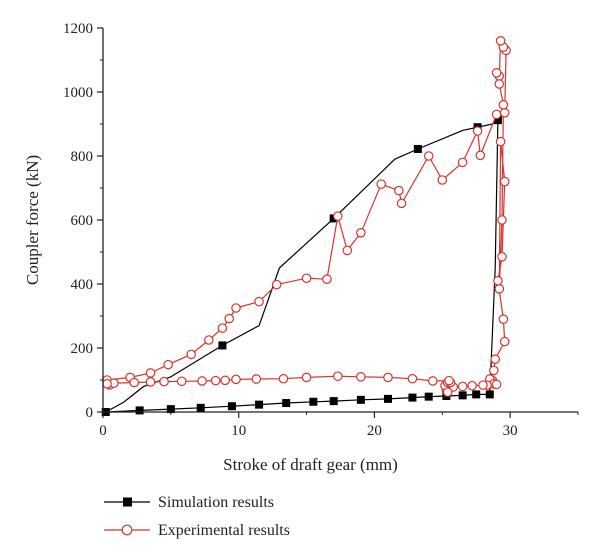 The height and width of the screenshot is (560, 600). I want to click on x-tick-label: 10, so click(238, 431).